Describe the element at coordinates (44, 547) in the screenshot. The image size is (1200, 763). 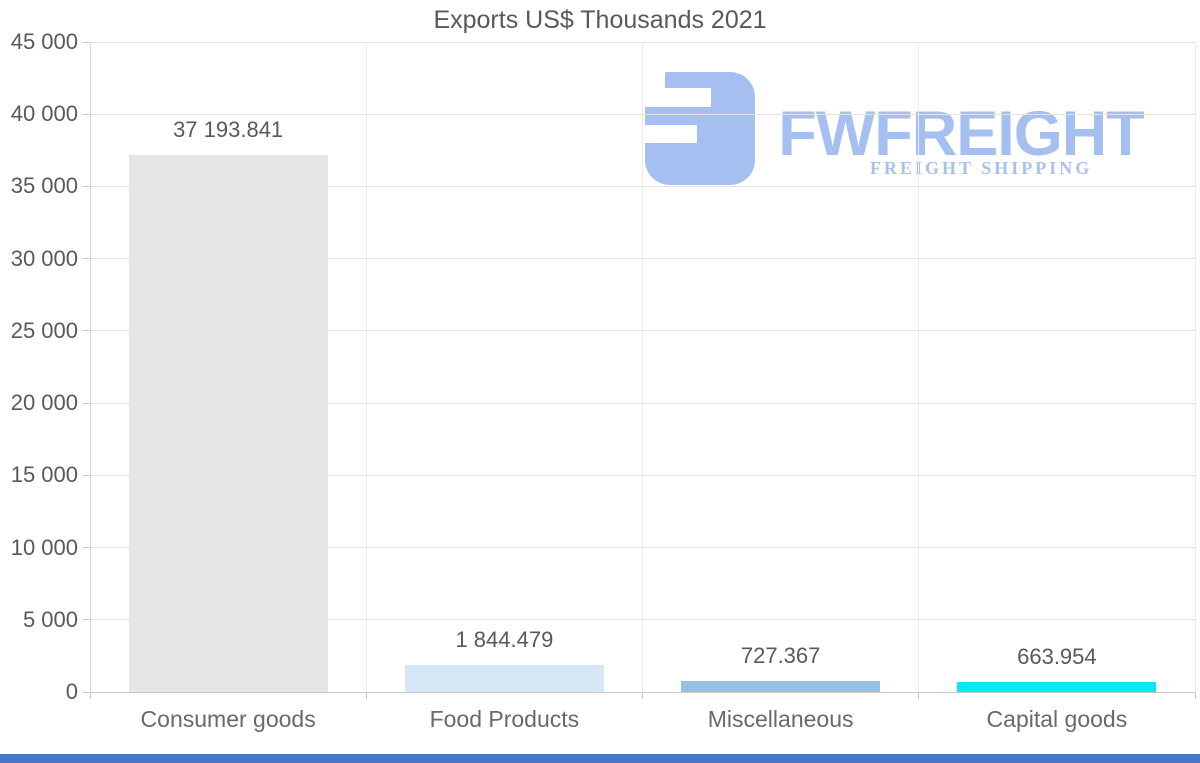
I see `y-axis-label: 10 000` at that location.